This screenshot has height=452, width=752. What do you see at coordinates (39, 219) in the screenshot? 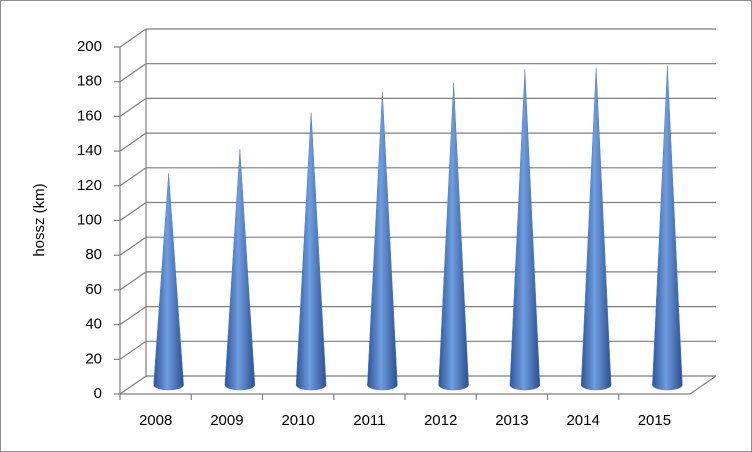
I see `y-axis-label: hossz (km)` at bounding box center [39, 219].